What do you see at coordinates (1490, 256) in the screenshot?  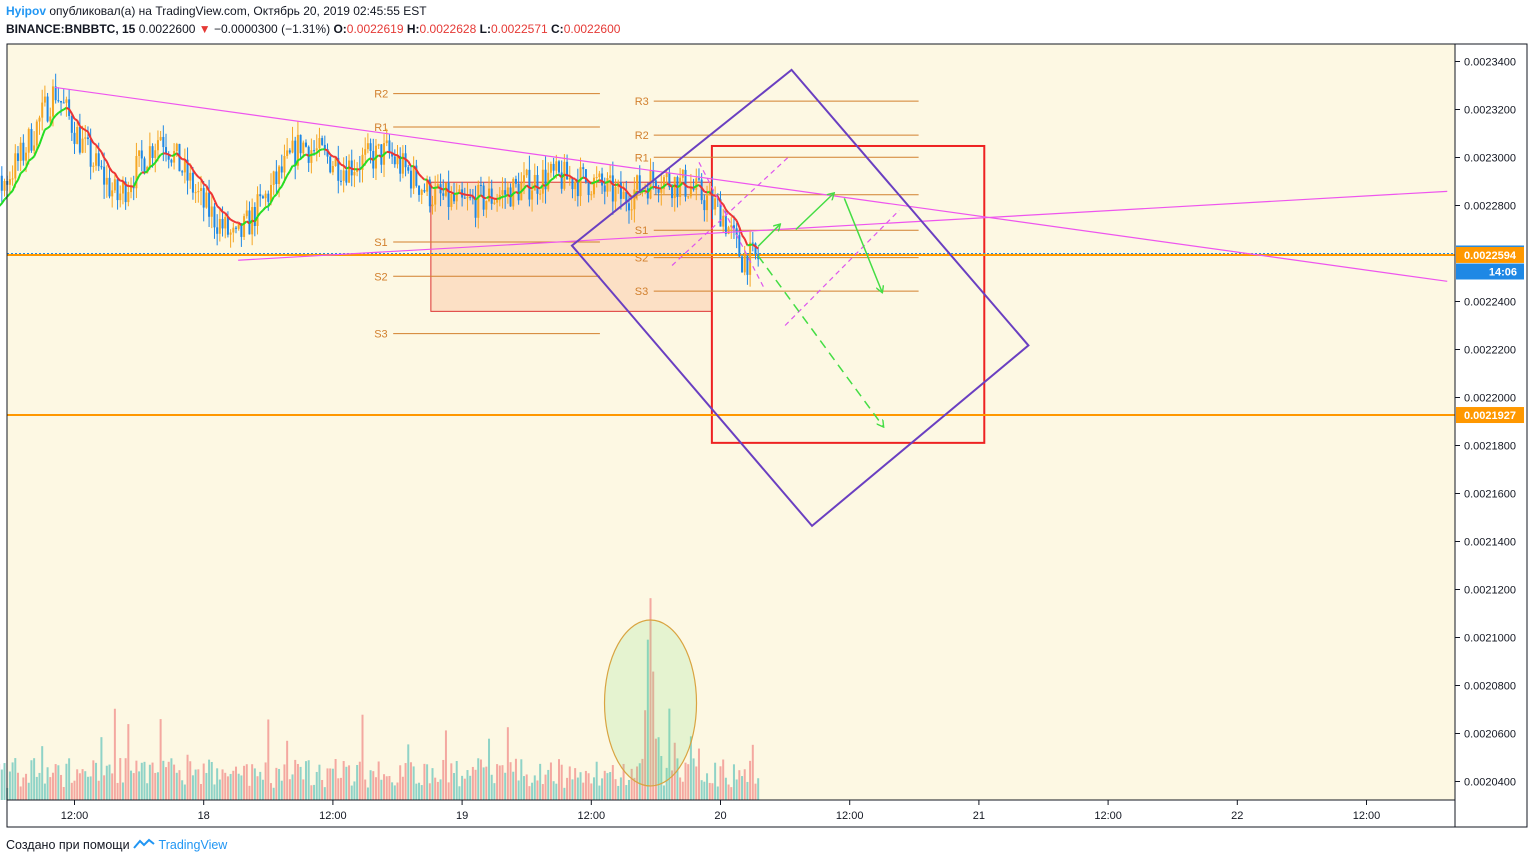 I see `price-tag-label: 0.0022594` at bounding box center [1490, 256].